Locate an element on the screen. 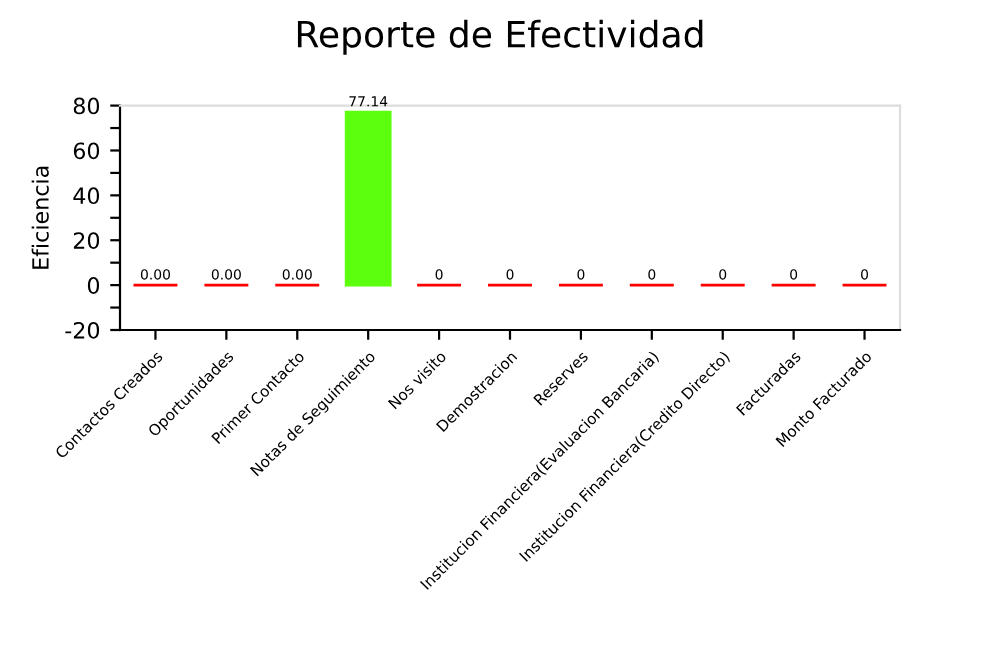 This screenshot has width=1000, height=660. y-axis-title: Eficiencia is located at coordinates (40, 217).